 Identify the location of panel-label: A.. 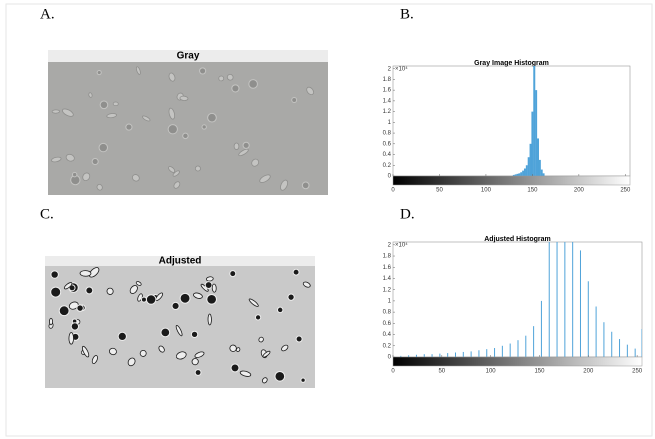
(47, 14).